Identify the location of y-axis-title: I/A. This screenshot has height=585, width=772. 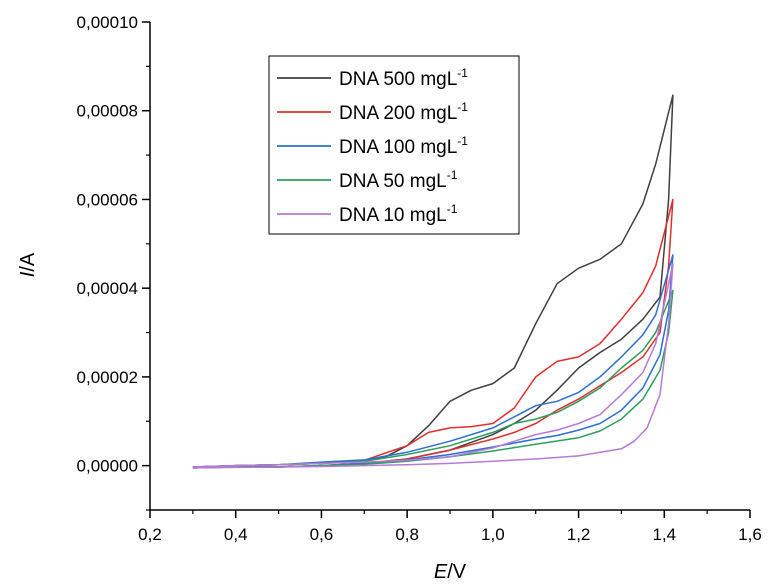
(28, 264).